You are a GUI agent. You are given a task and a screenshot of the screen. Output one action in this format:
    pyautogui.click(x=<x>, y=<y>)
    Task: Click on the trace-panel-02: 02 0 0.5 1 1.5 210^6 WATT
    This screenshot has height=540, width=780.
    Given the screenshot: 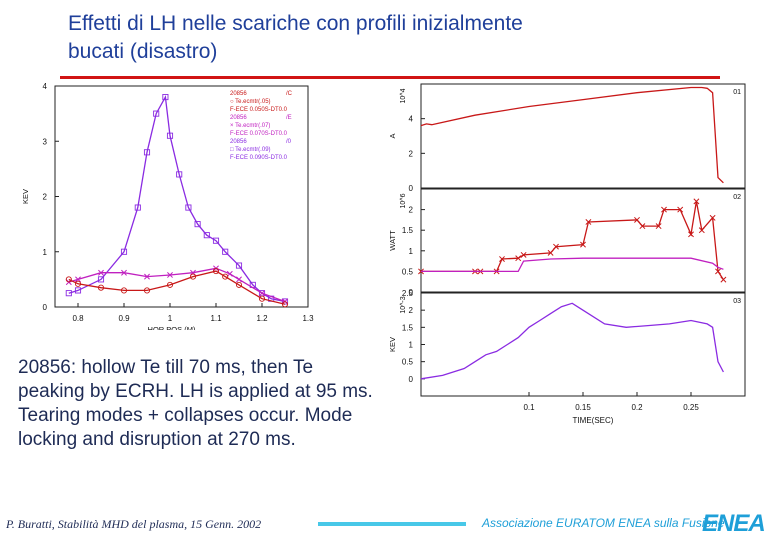 What is the action you would take?
    pyautogui.click(x=567, y=242)
    